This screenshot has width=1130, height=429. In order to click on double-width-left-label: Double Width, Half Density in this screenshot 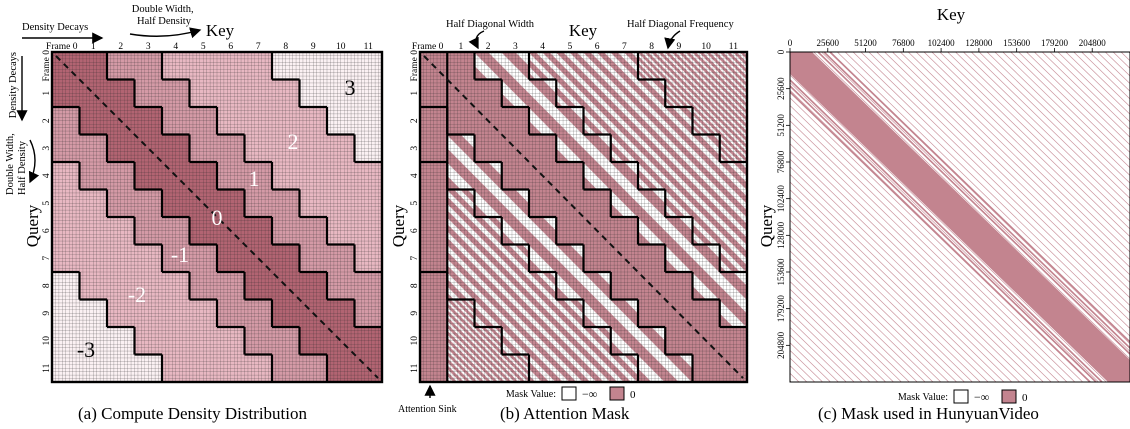, I will do `click(16, 163)`.